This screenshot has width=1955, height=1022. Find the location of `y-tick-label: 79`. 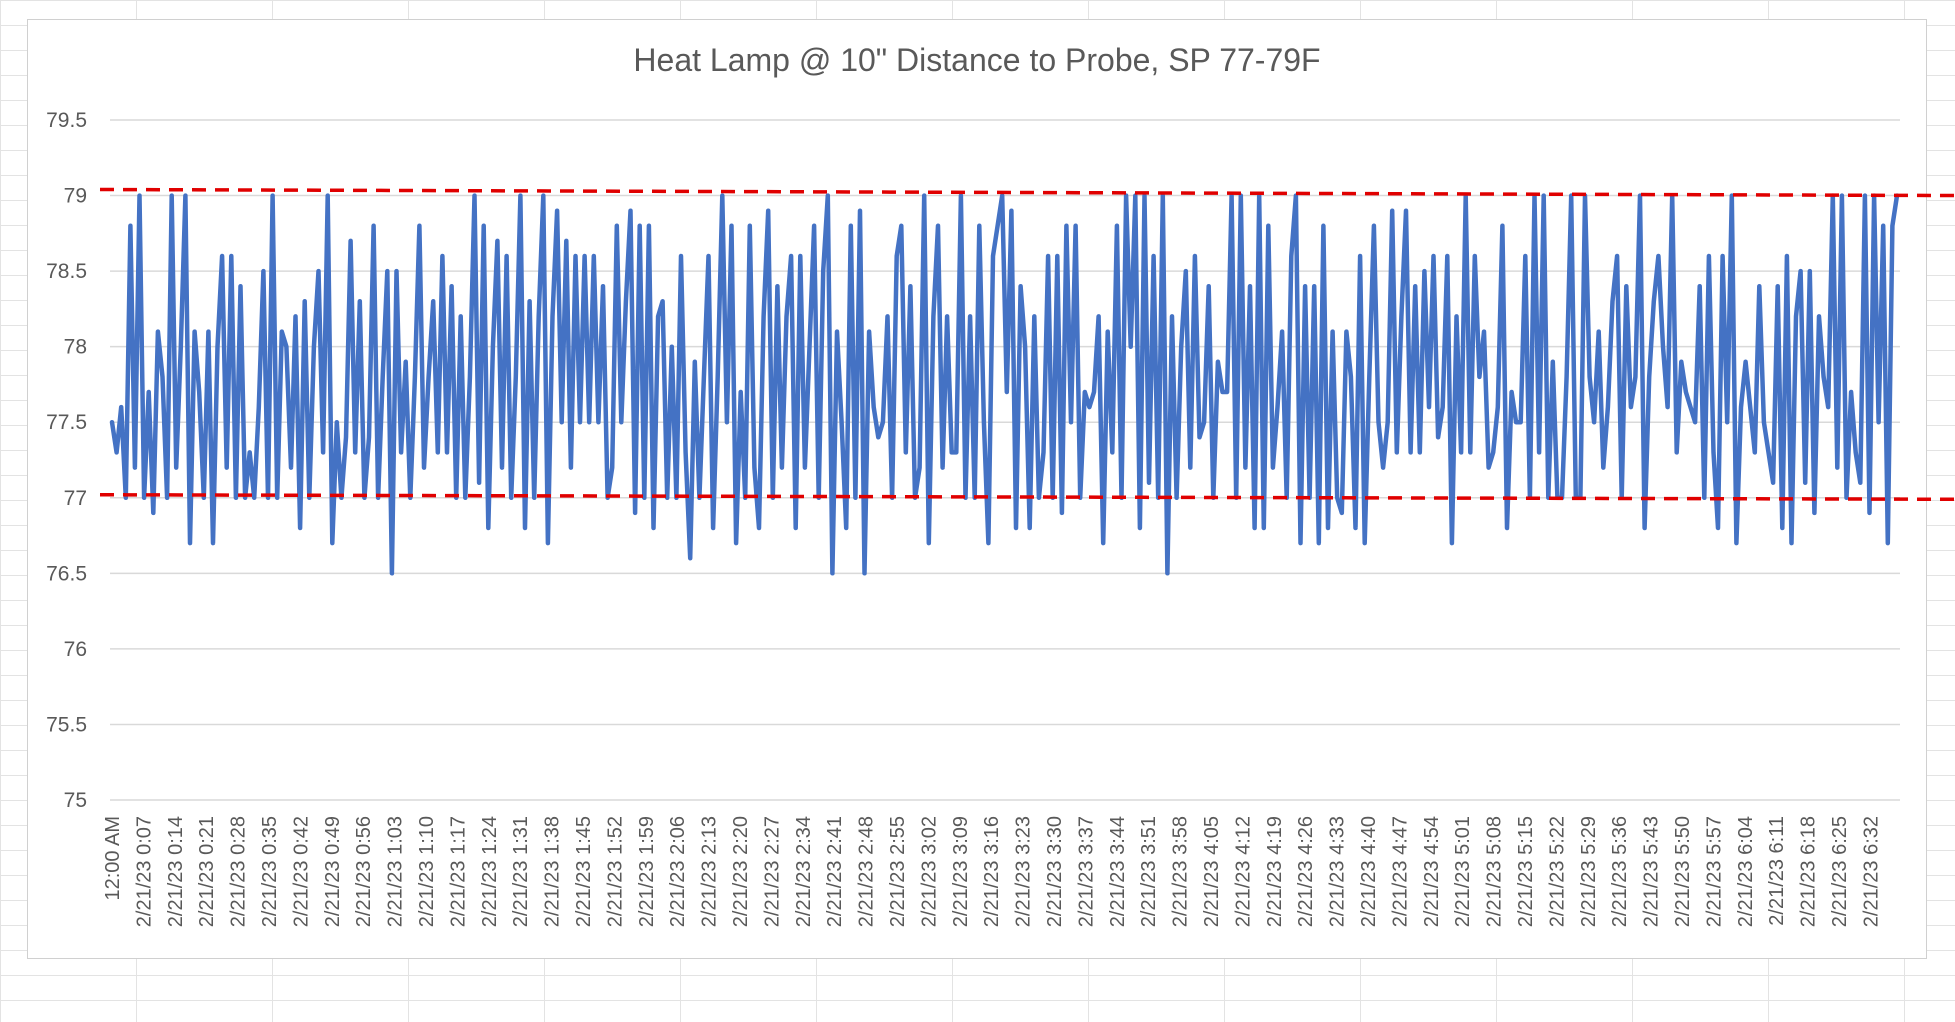

y-tick-label: 79 is located at coordinates (75, 196).